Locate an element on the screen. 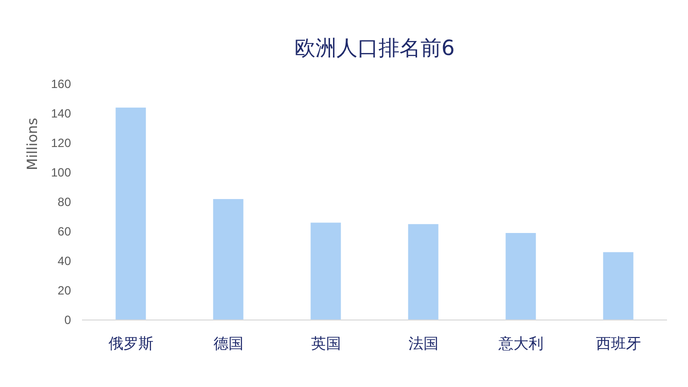  y-tick-label: 100 is located at coordinates (61, 172).